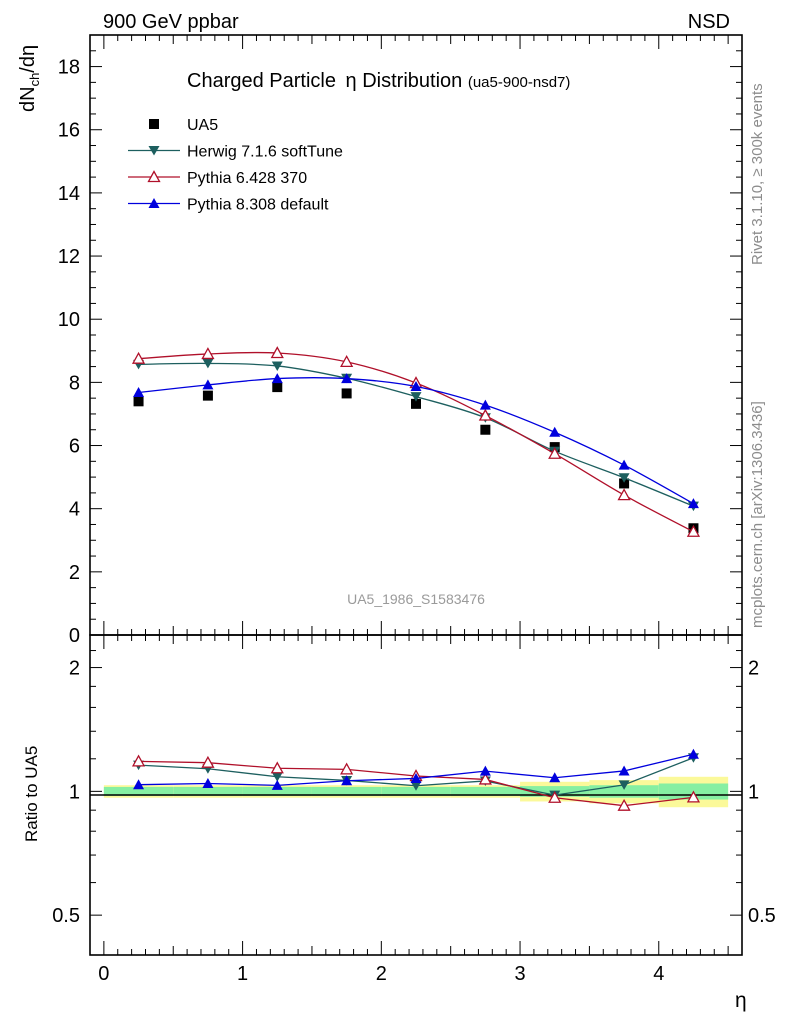  Describe the element at coordinates (519, 82) in the screenshot. I see `chart-title-sub: (ua5-900-nsd7)` at that location.